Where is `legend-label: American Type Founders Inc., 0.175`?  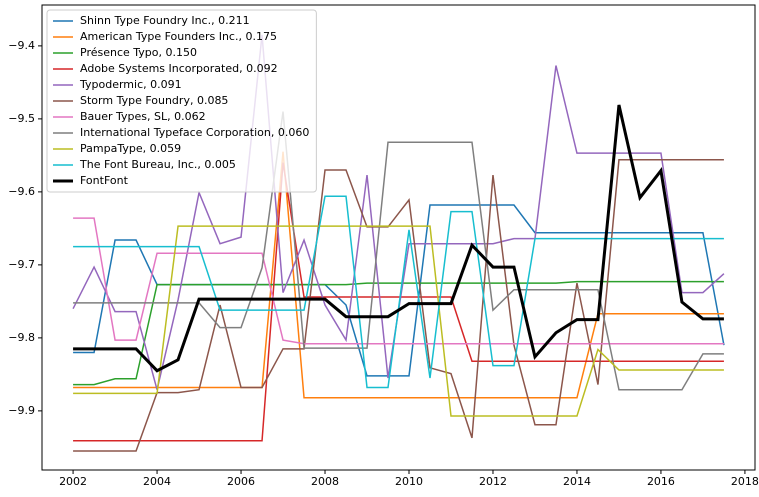 legend-label: American Type Founders Inc., 0.175 is located at coordinates (178, 36).